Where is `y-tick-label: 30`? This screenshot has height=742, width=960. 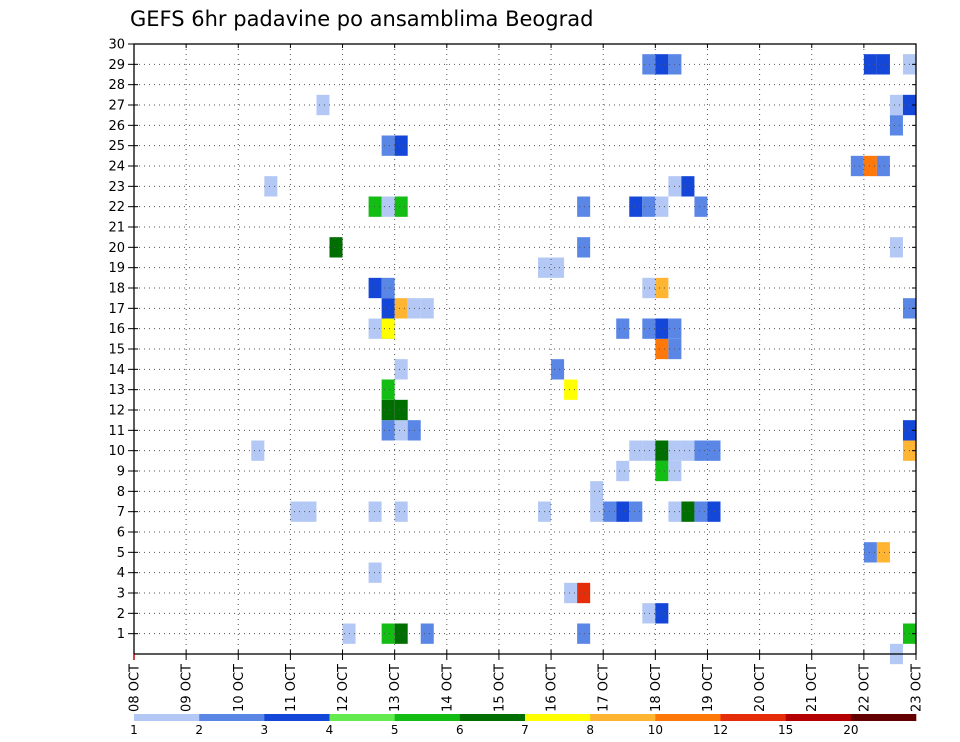
y-tick-label: 30 is located at coordinates (116, 45).